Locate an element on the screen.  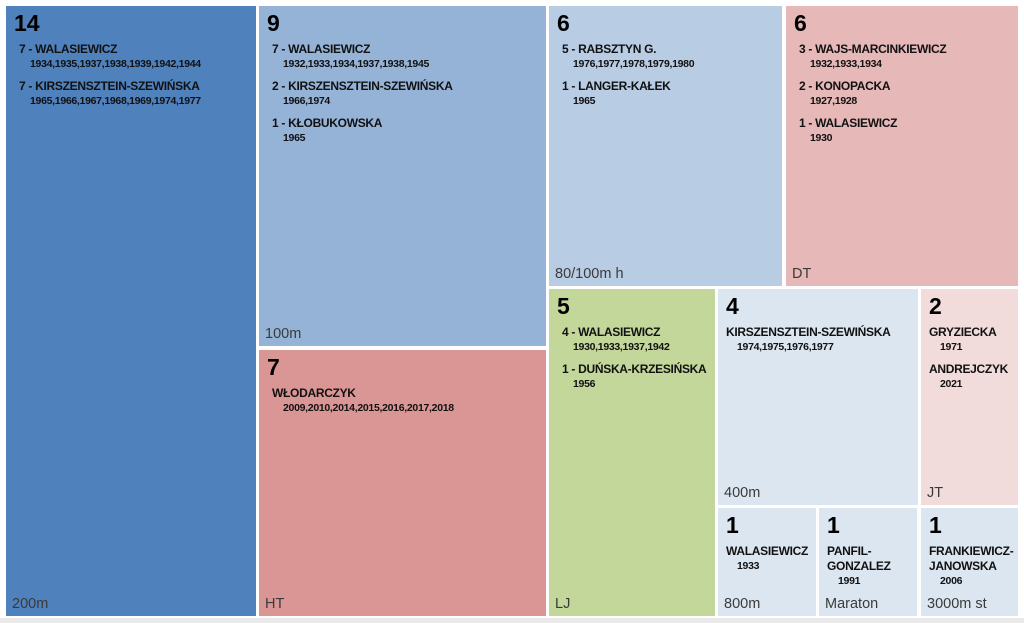
athlete-name: 1 - WALASIEWICZ is located at coordinates (848, 123).